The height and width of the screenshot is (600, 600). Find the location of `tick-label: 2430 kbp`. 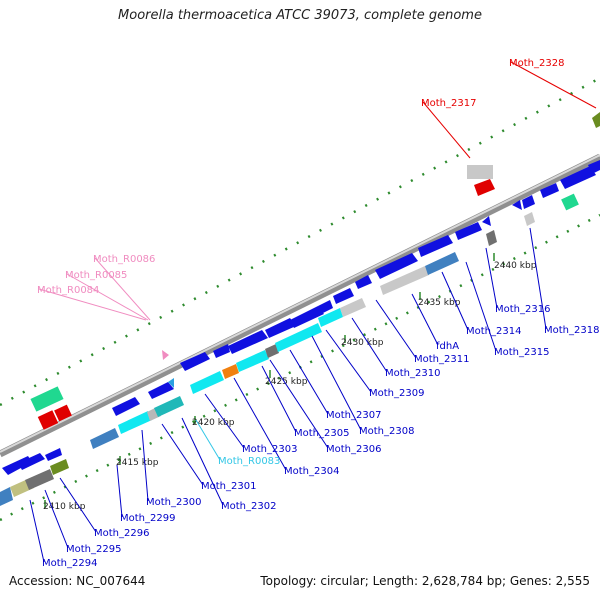

tick-label: 2430 kbp is located at coordinates (362, 343).